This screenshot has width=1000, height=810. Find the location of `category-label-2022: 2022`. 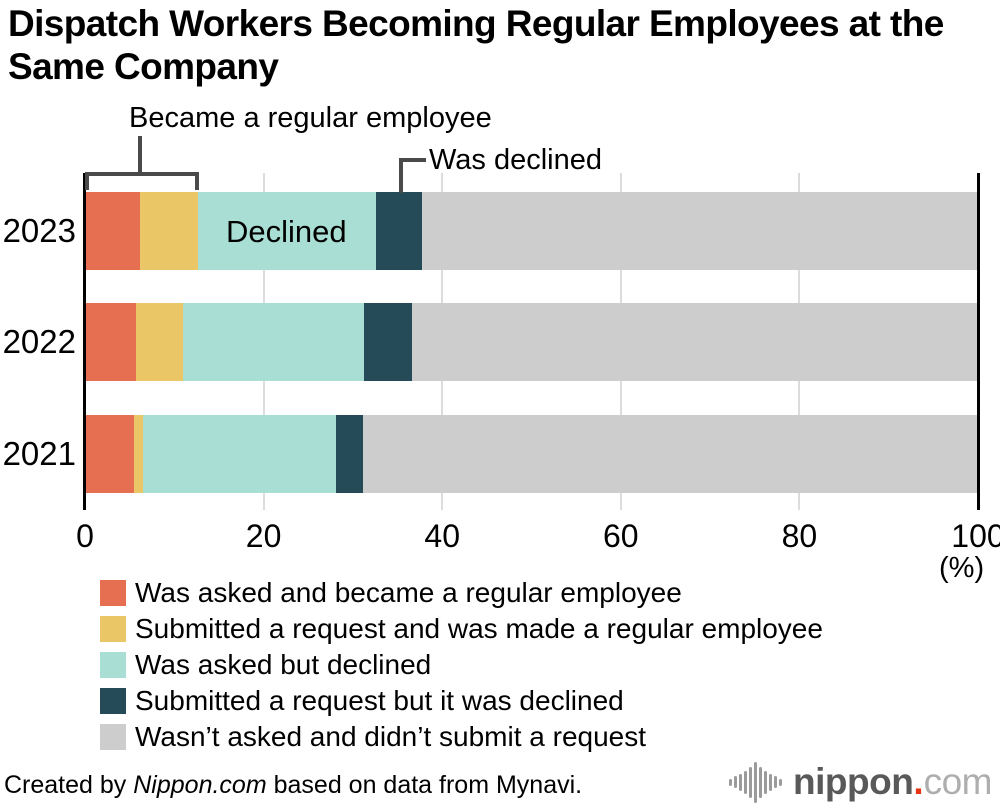

category-label-2022: 2022 is located at coordinates (39, 341).